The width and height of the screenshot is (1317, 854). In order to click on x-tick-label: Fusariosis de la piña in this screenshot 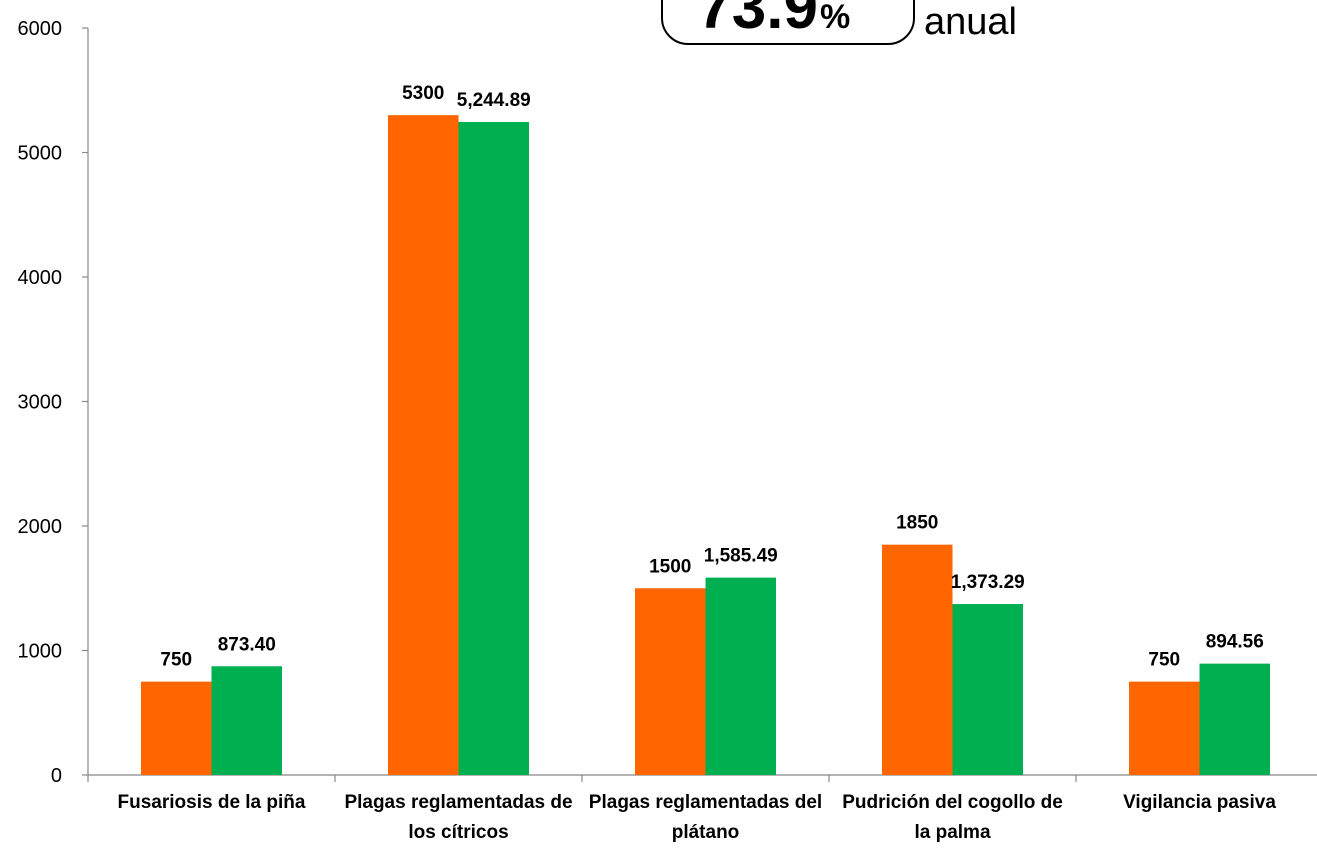, I will do `click(212, 802)`.